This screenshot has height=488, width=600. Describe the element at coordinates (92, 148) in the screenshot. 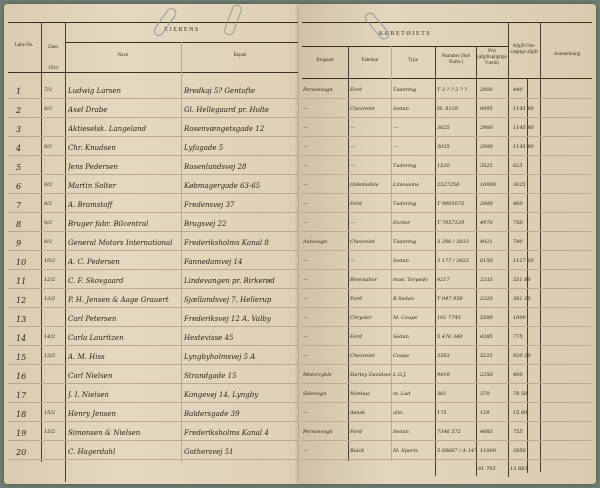

I see `owner-name: Chr. Knudsen` at that location.